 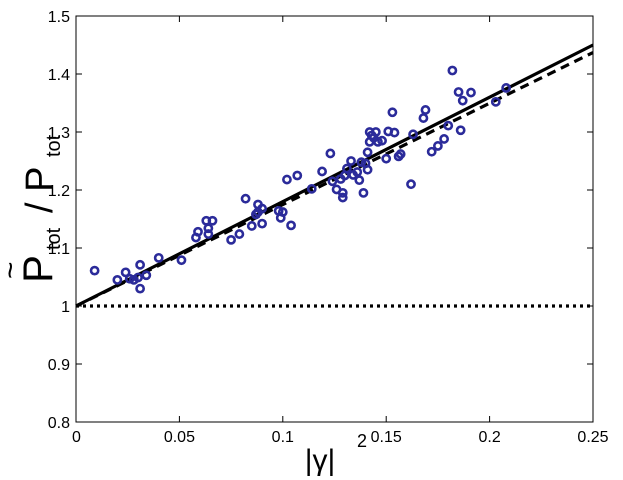 What do you see at coordinates (40, 190) in the screenshot?
I see `y-axis-label-separator: / P` at bounding box center [40, 190].